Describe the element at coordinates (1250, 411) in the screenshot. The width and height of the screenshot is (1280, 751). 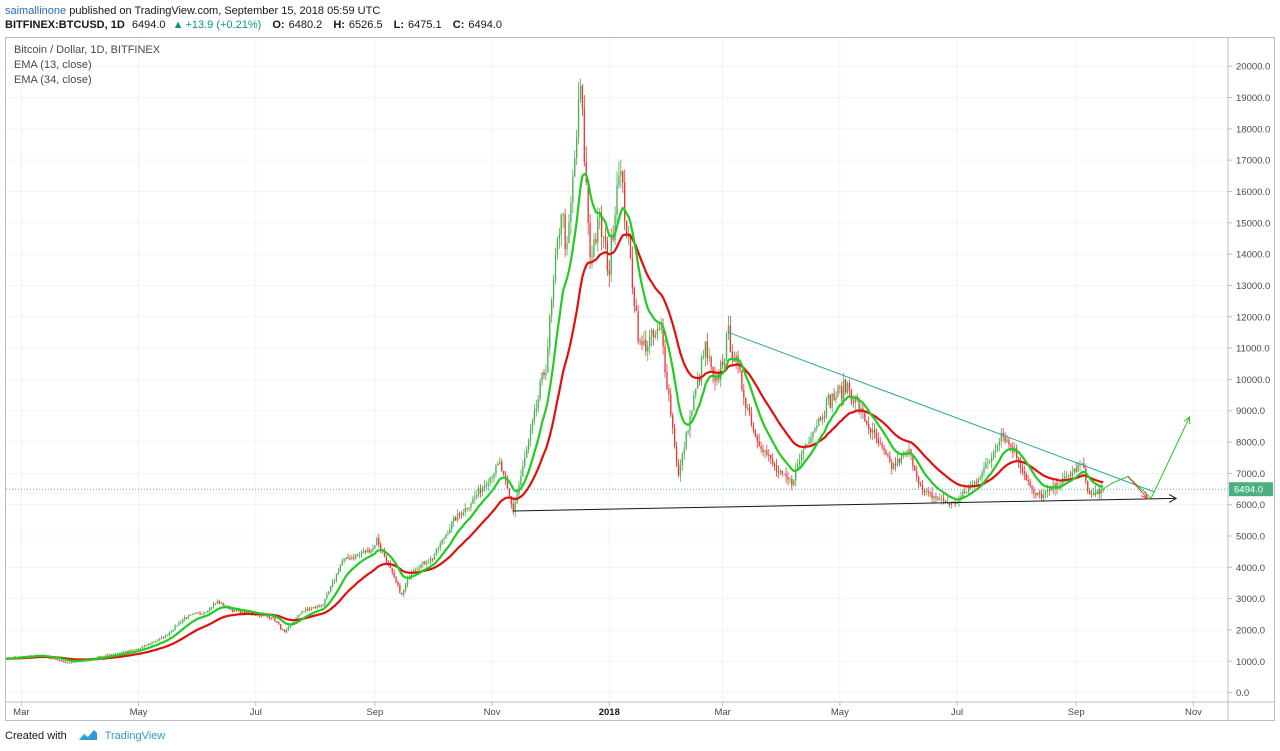
I see `y-tick-label: 9000.0` at that location.